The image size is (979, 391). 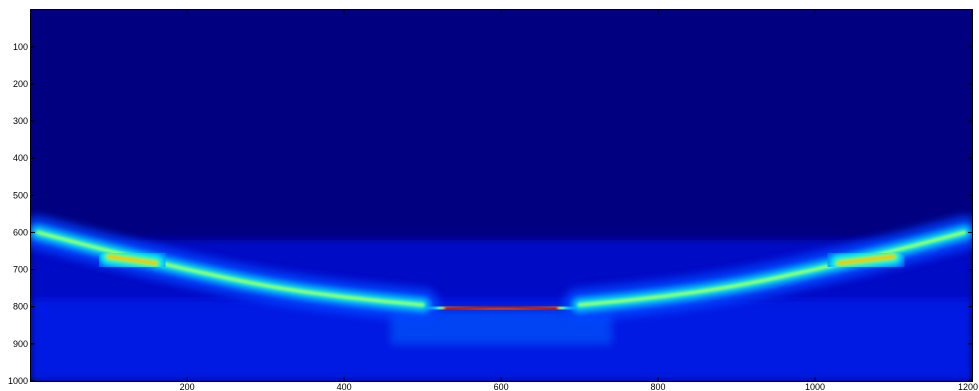 What do you see at coordinates (20, 344) in the screenshot?
I see `y-tick-label: 900` at bounding box center [20, 344].